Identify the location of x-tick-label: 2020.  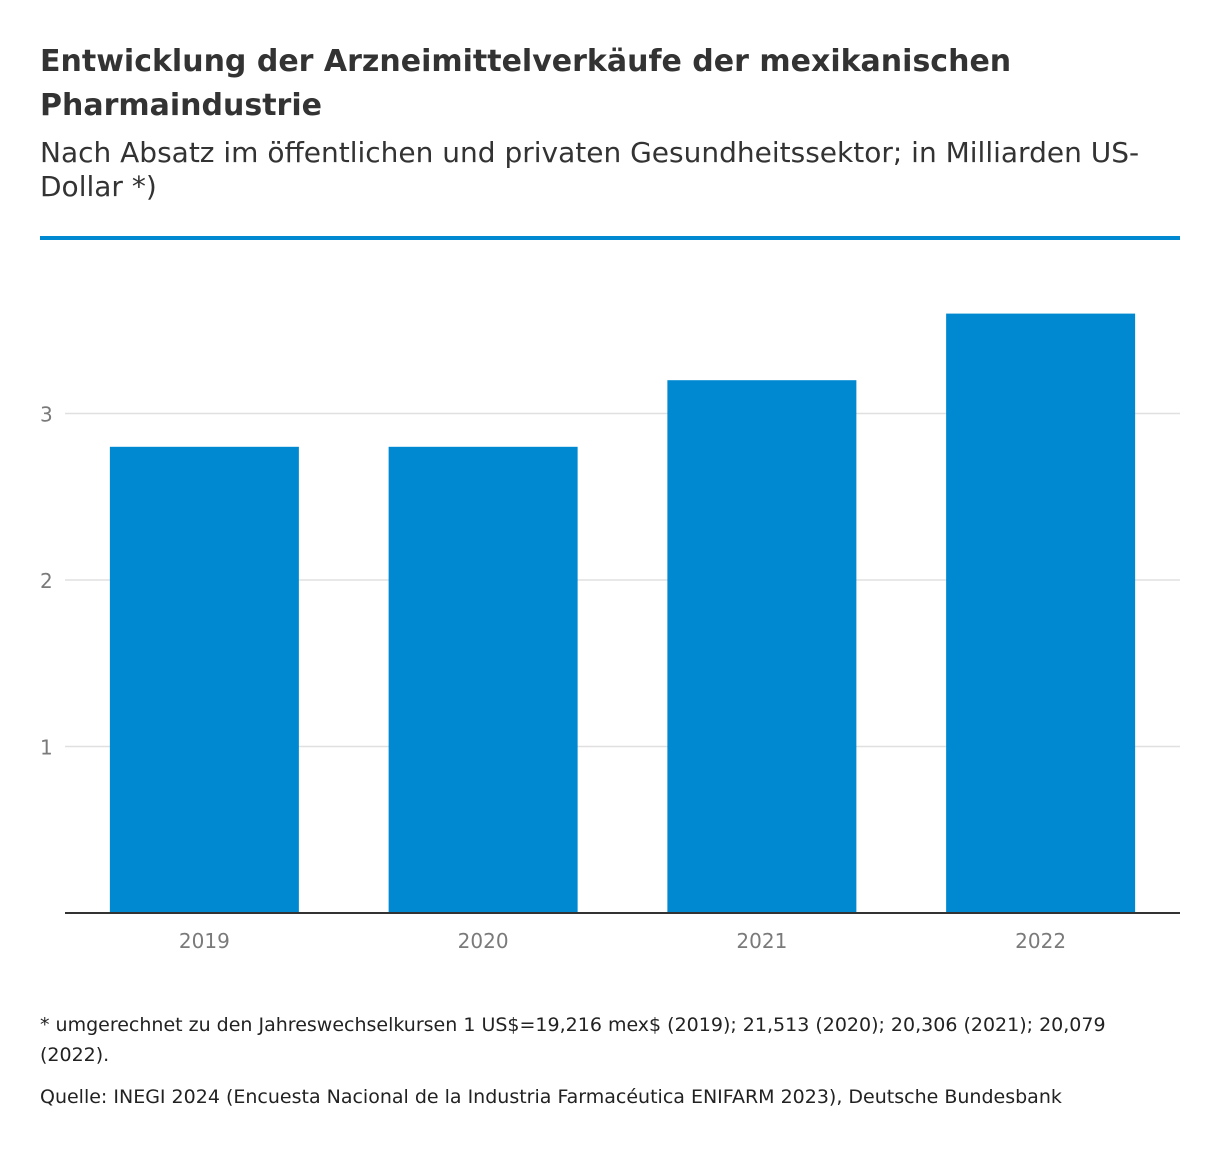
(483, 941).